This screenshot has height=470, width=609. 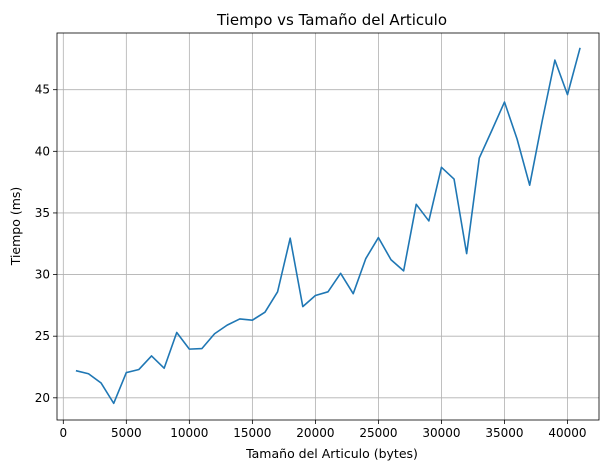 I want to click on x-tick-label: 10000, so click(x=189, y=433).